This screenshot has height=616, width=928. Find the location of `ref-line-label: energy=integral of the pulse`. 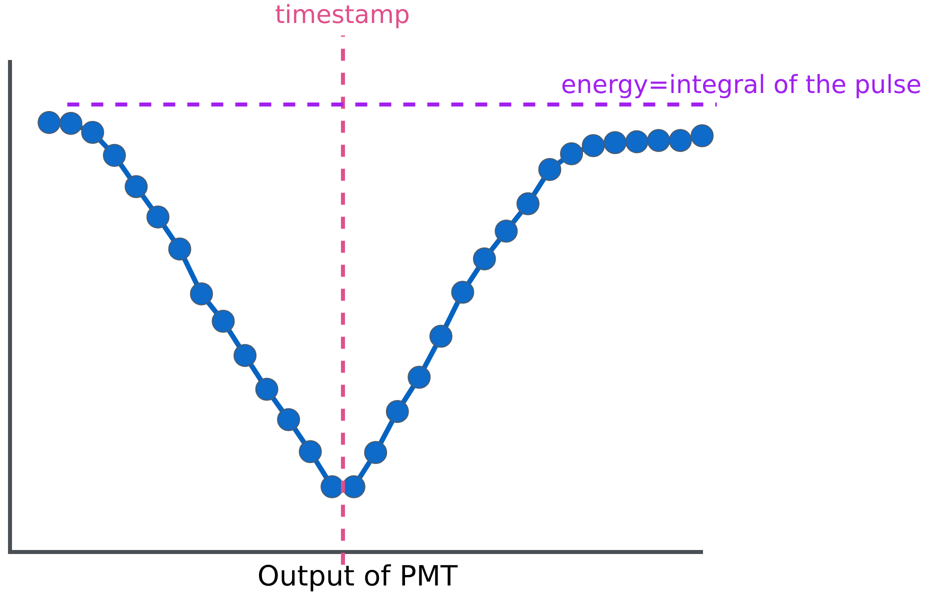

ref-line-label: energy=integral of the pulse is located at coordinates (741, 84).